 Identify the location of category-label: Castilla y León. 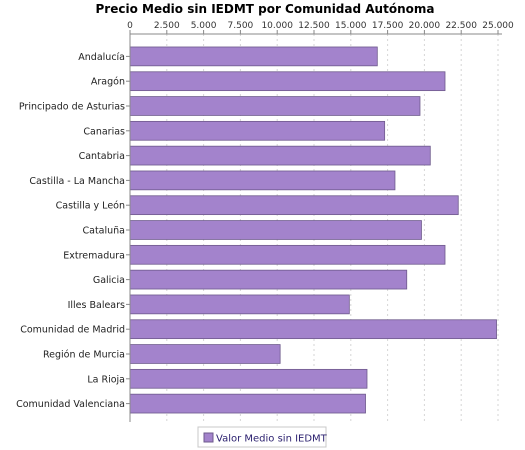
(90, 206).